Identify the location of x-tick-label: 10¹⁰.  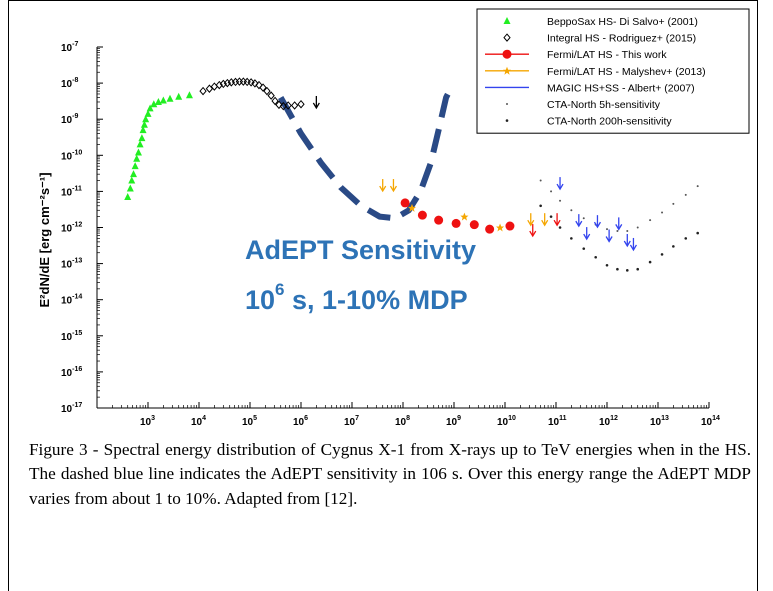
(506, 421).